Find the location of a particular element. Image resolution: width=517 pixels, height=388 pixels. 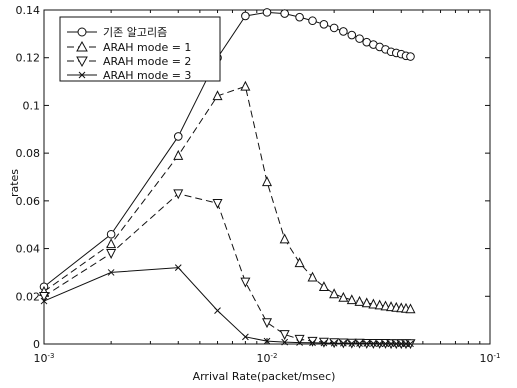

y-tick-label-2: 0.04 is located at coordinates (28, 249).